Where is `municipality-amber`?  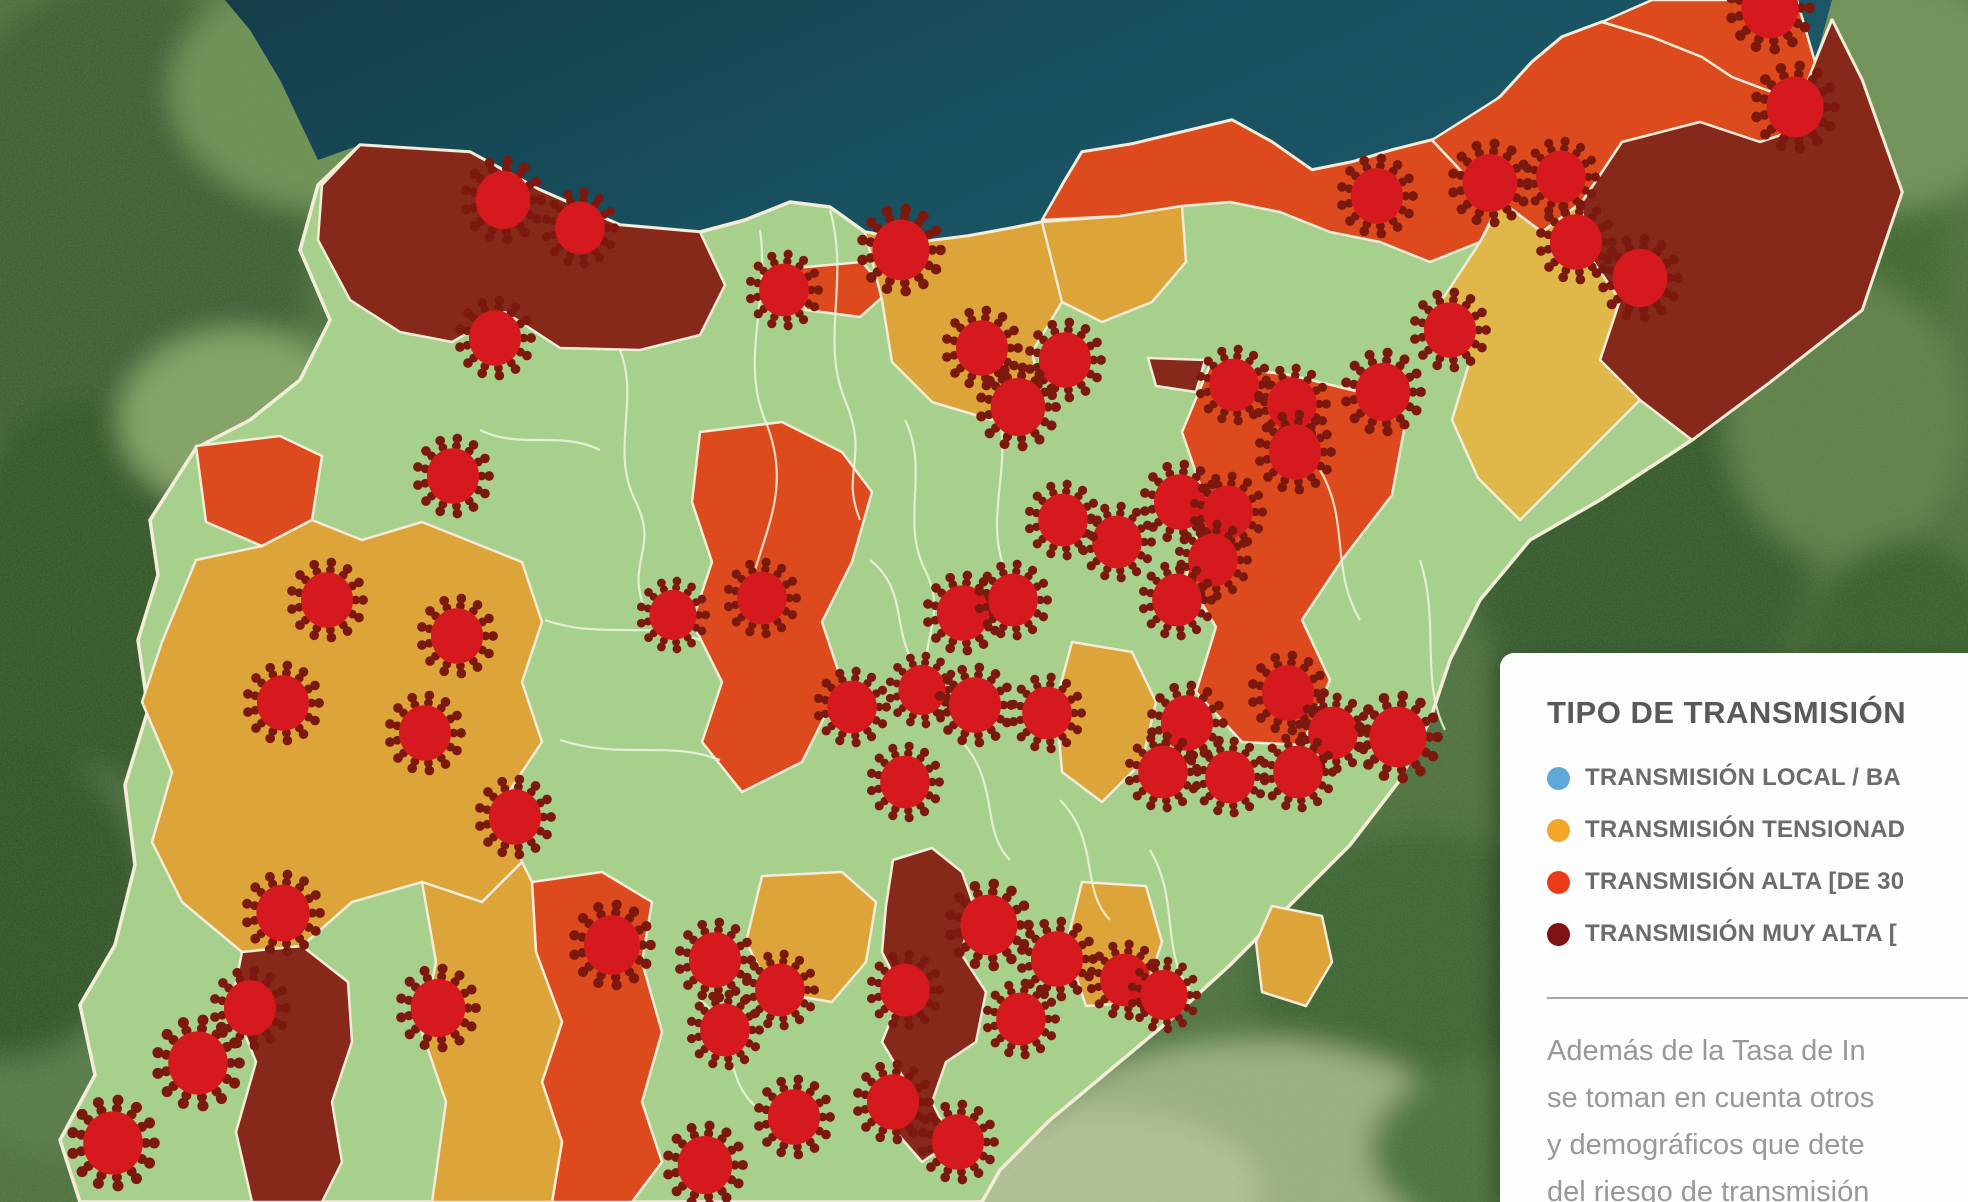 municipality-amber is located at coordinates (1294, 956).